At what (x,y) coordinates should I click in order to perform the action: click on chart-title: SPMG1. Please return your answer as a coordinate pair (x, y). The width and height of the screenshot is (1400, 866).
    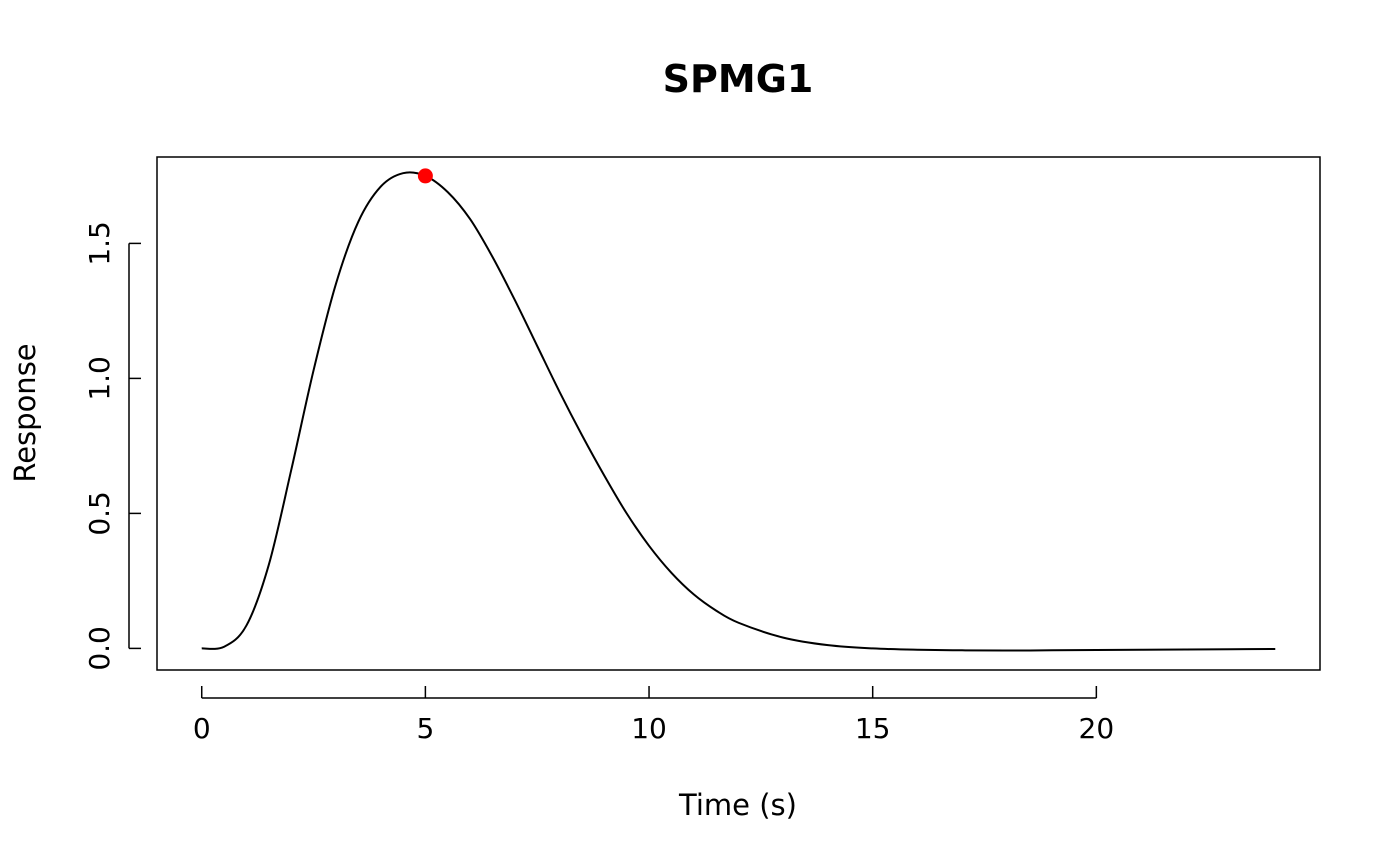
    Looking at the image, I should click on (738, 79).